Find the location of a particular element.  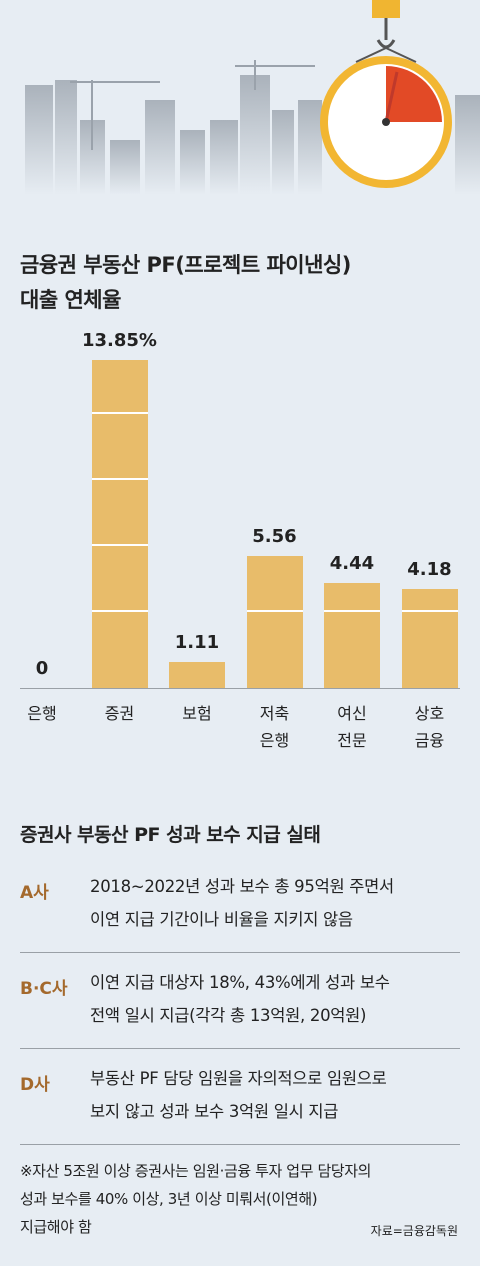

x-tick-label: 여신 전문 is located at coordinates (352, 727).